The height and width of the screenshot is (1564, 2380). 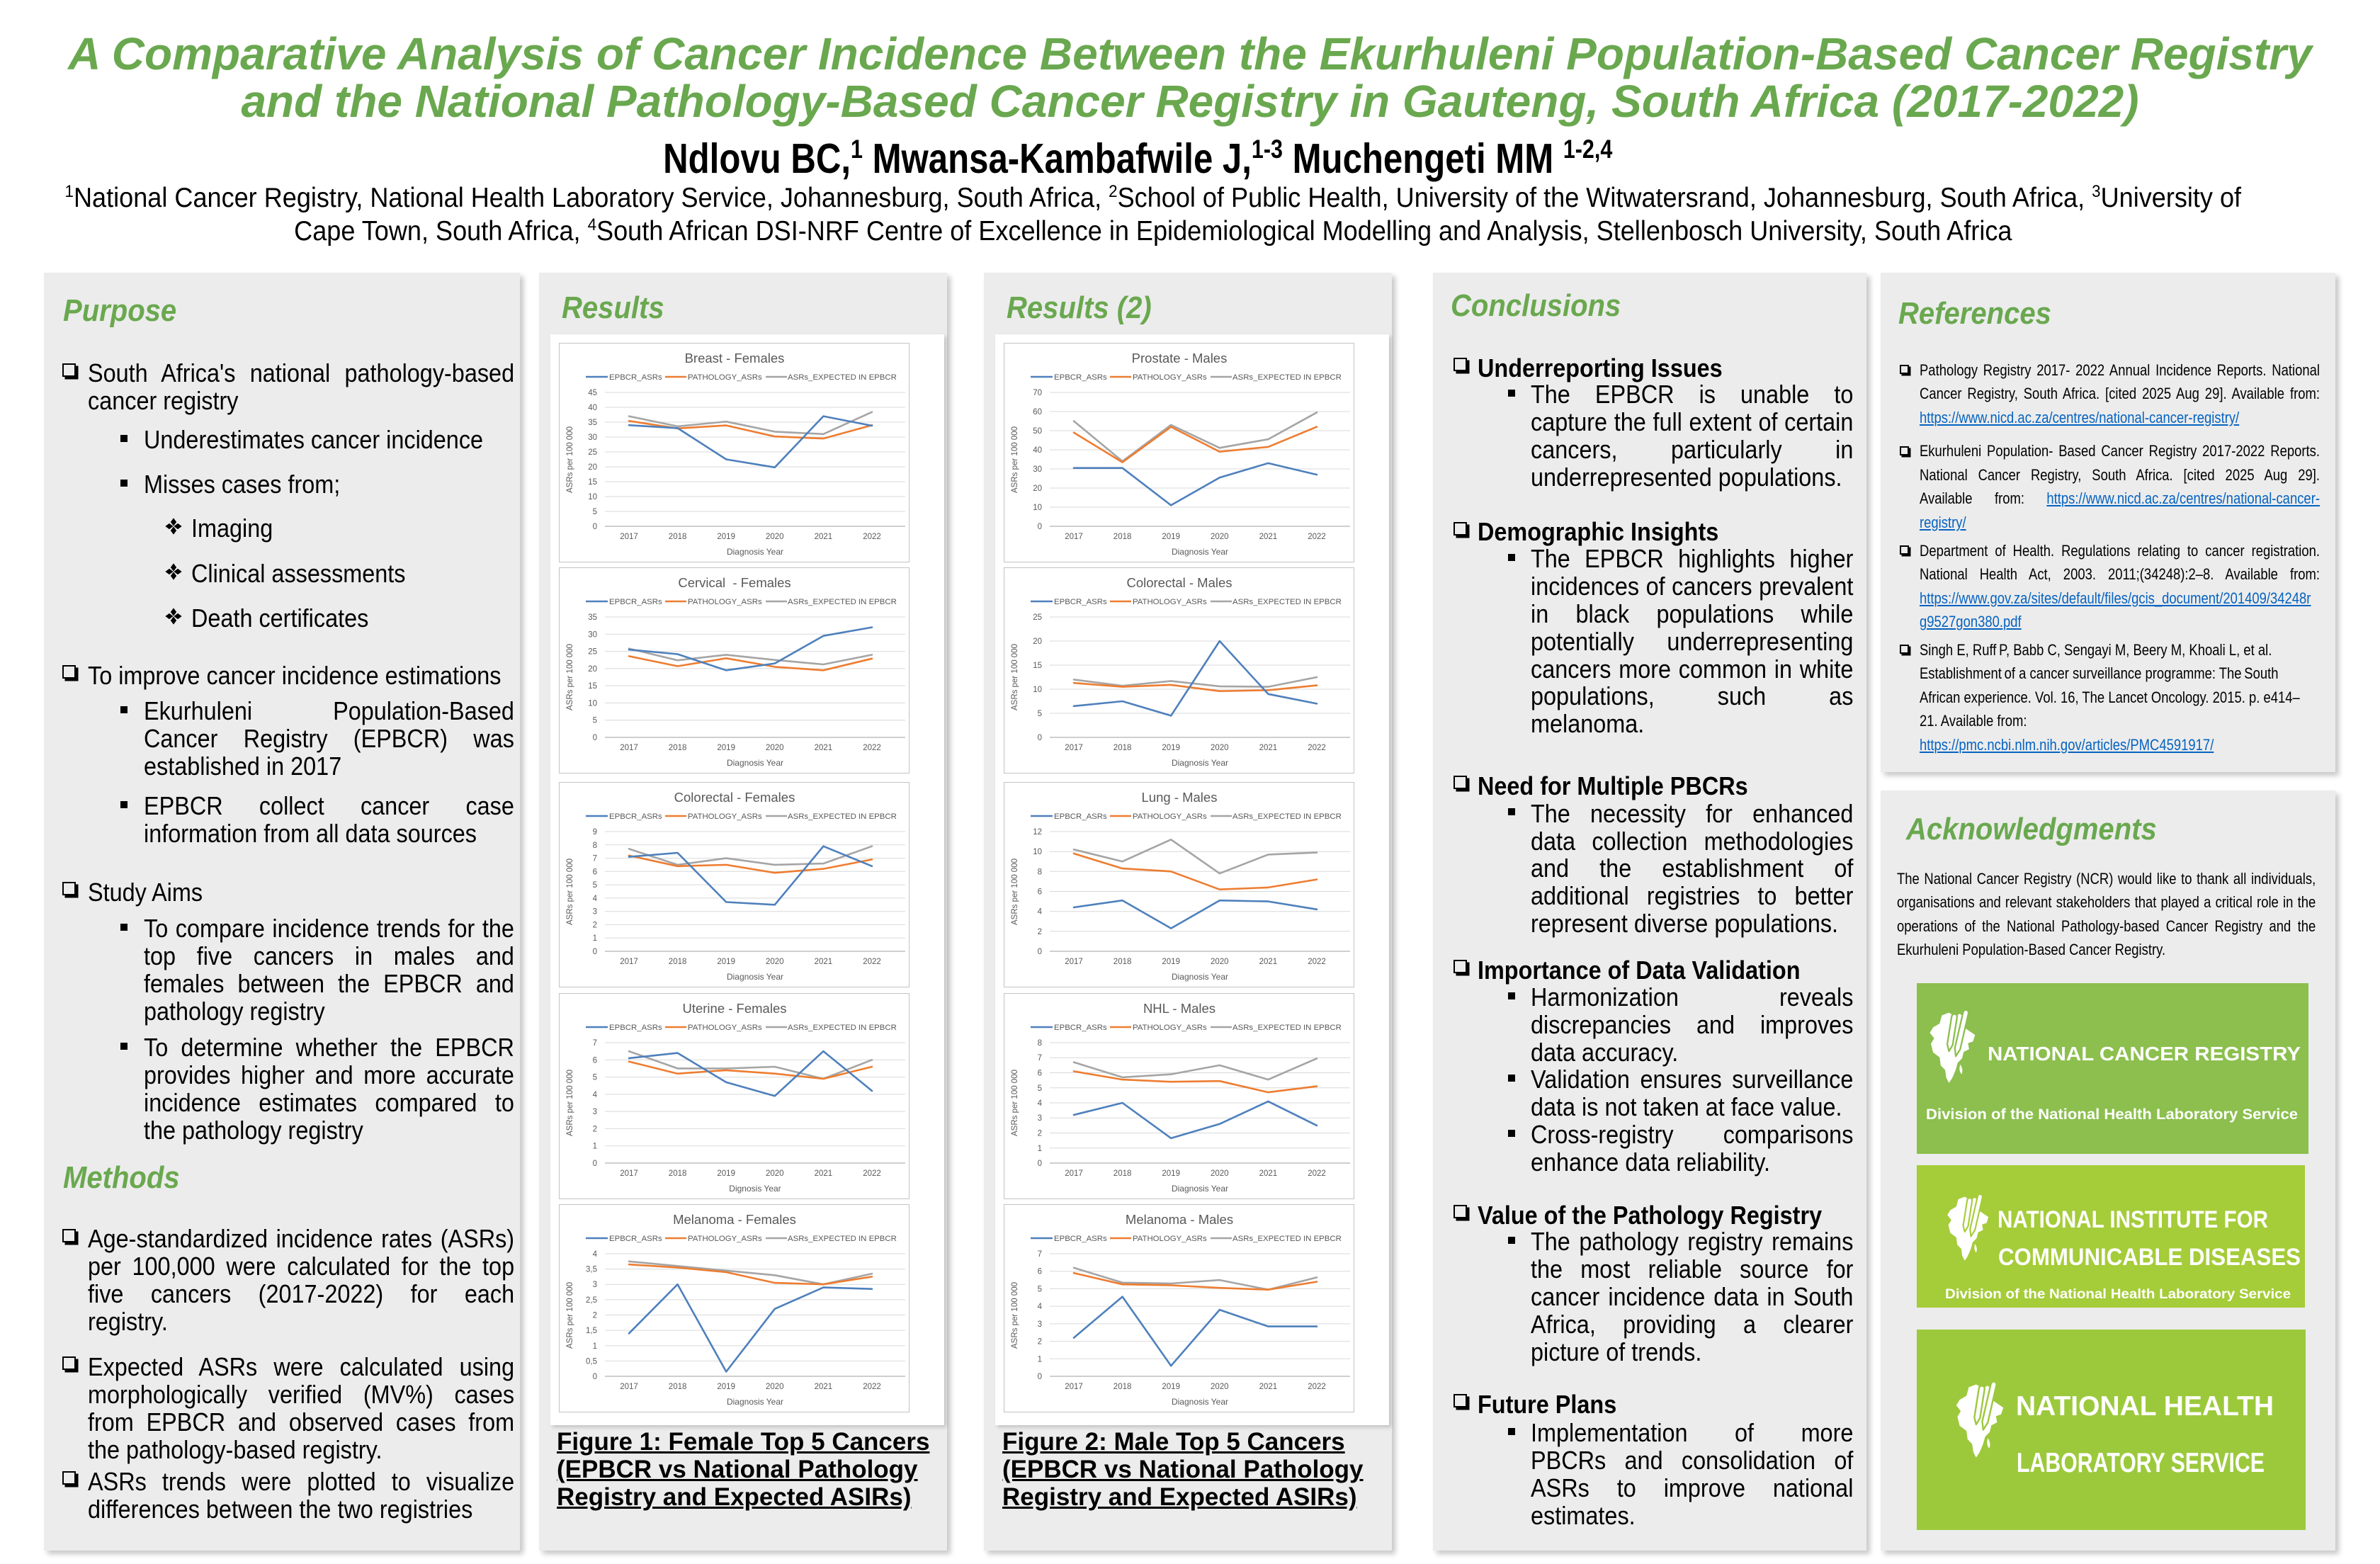 I want to click on svg-text: Prostate - Males, so click(x=1180, y=358).